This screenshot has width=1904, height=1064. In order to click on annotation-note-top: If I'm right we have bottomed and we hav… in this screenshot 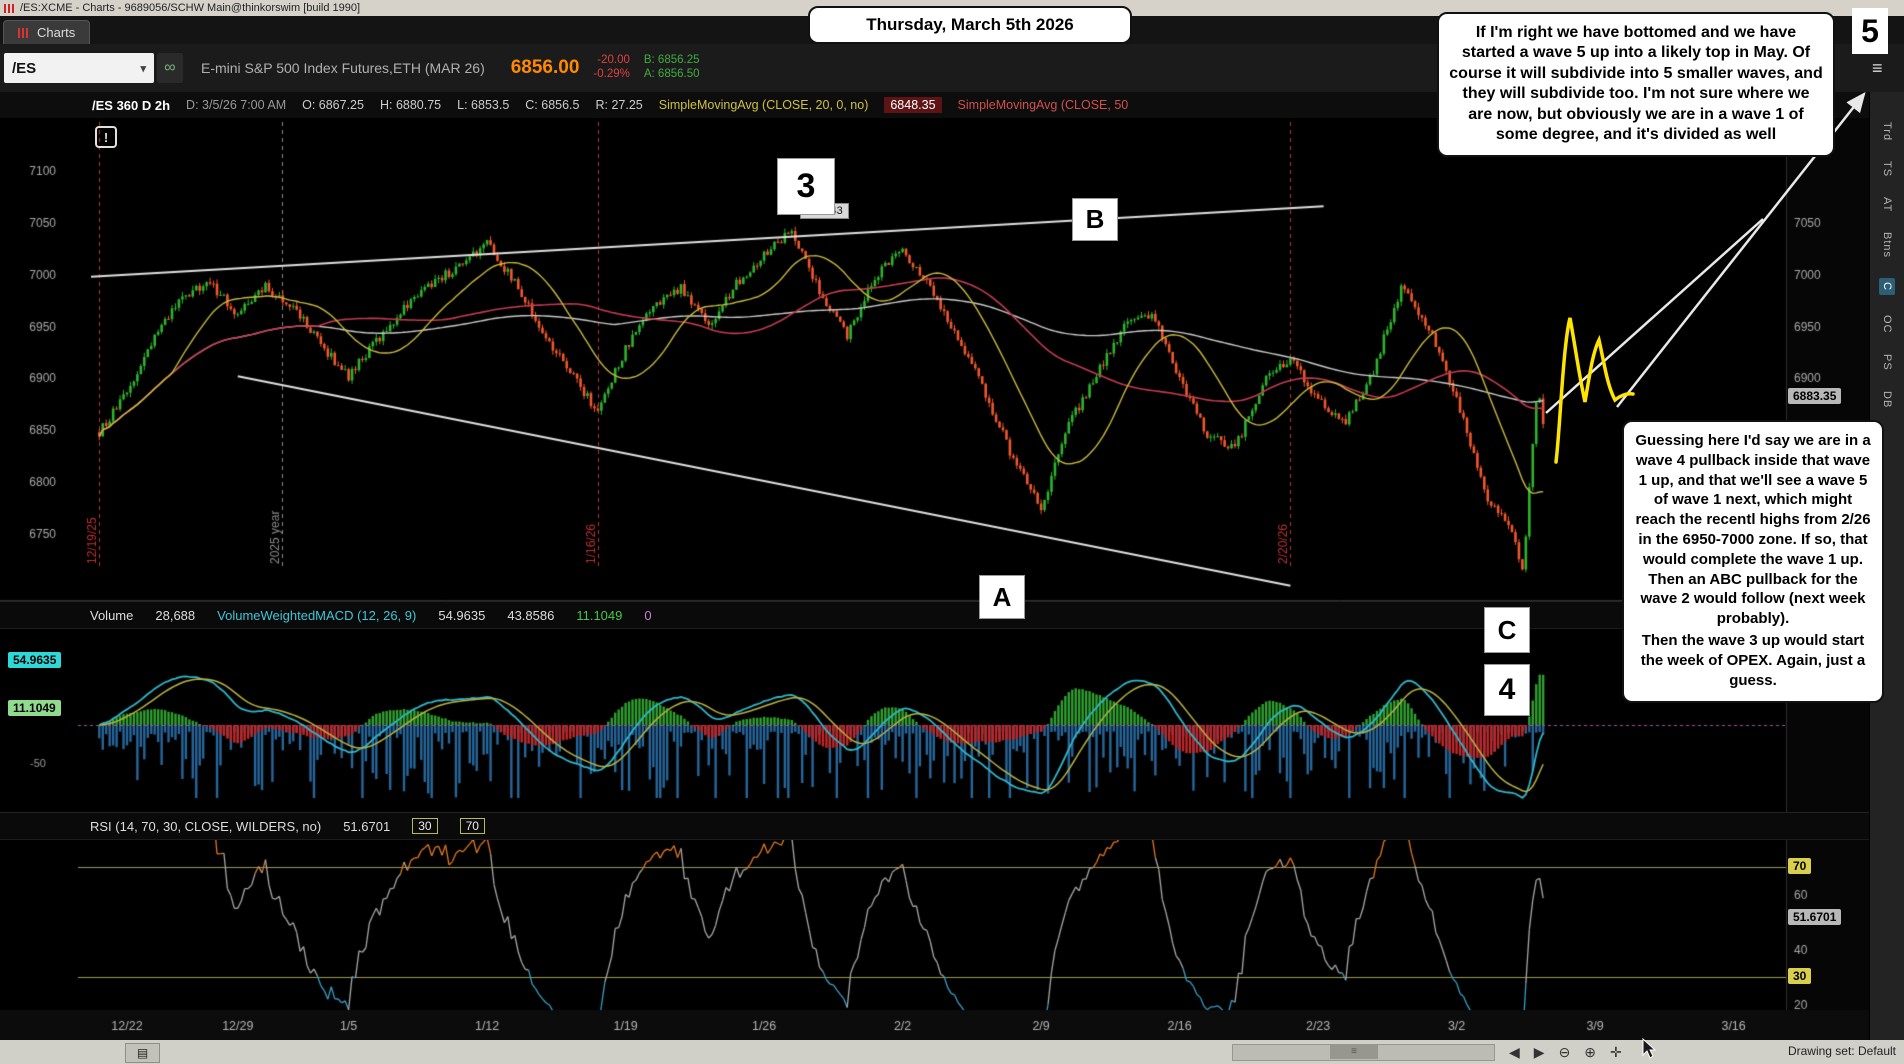, I will do `click(1636, 84)`.